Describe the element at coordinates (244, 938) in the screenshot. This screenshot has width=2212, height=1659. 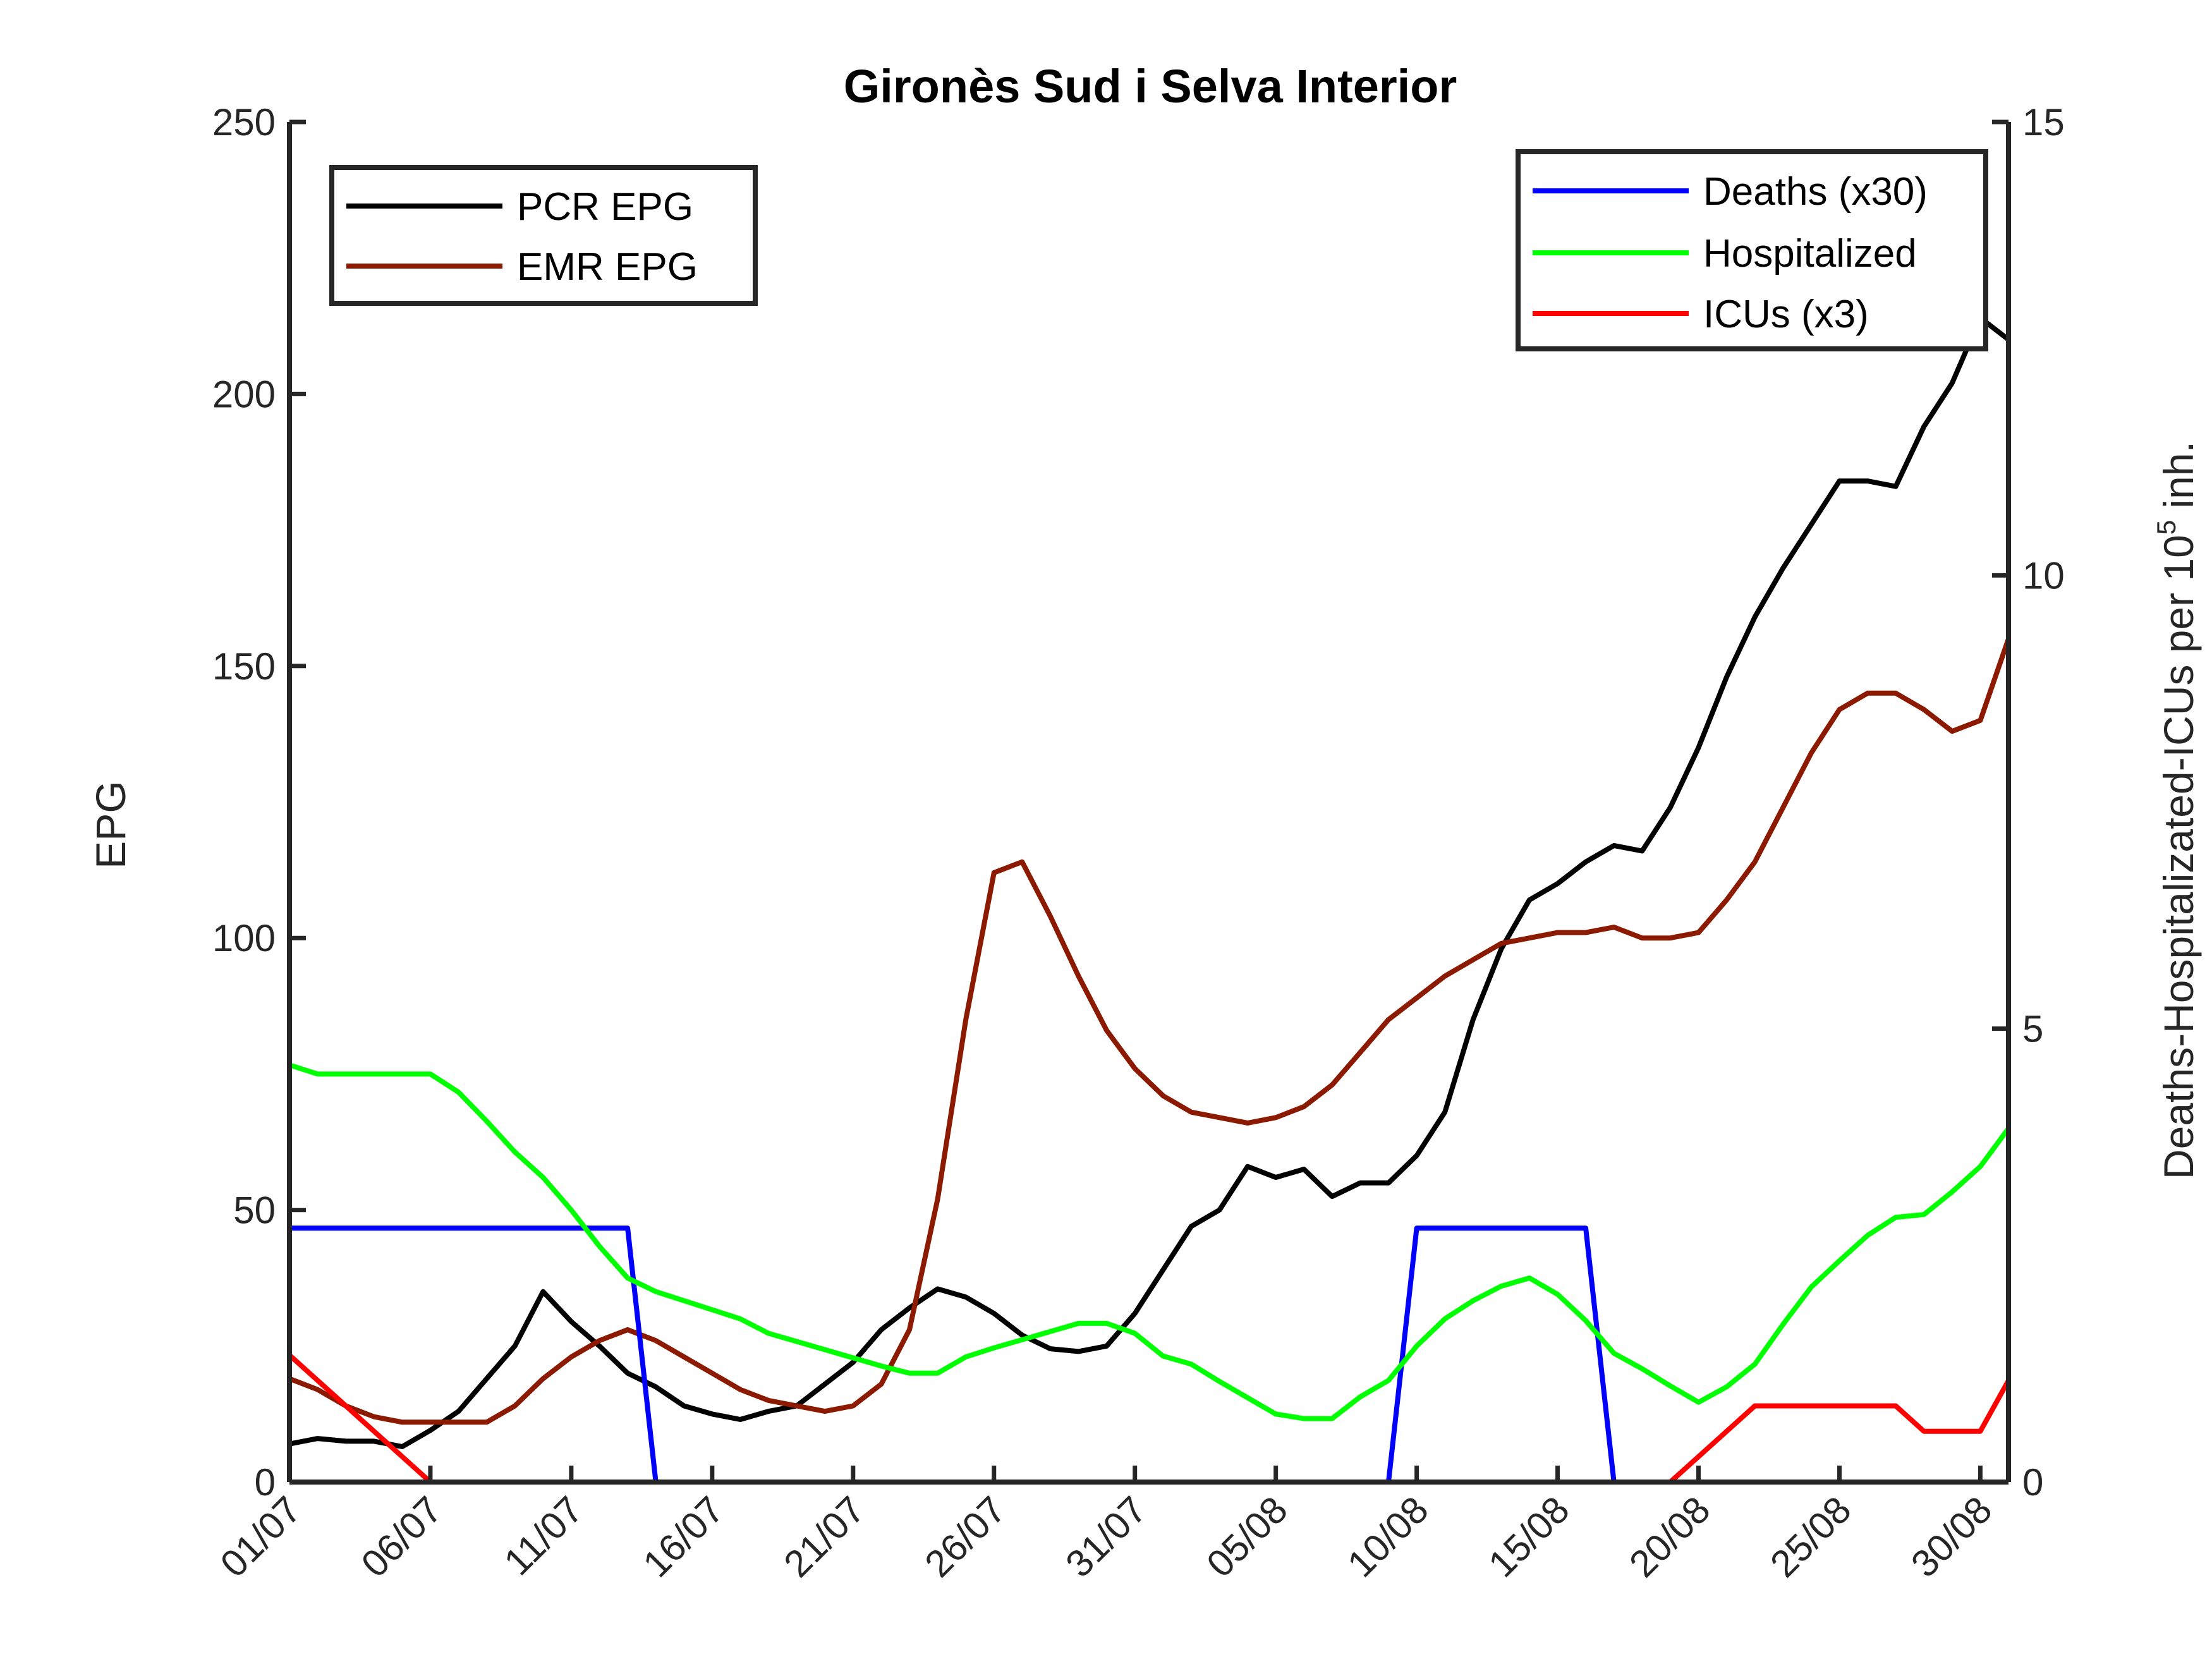
I see `y-left-tick-label: 100` at that location.